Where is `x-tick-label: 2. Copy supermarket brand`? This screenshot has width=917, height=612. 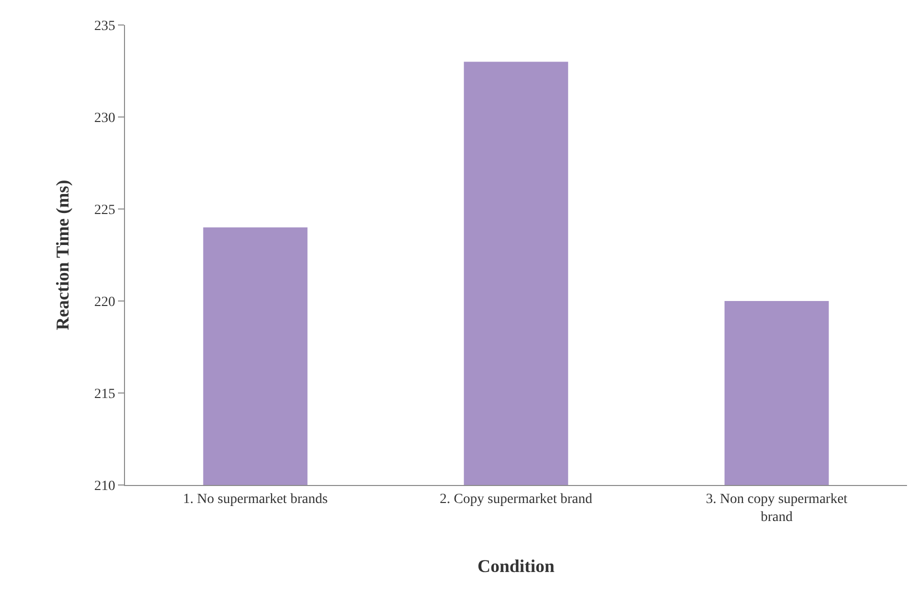 x-tick-label: 2. Copy supermarket brand is located at coordinates (516, 499).